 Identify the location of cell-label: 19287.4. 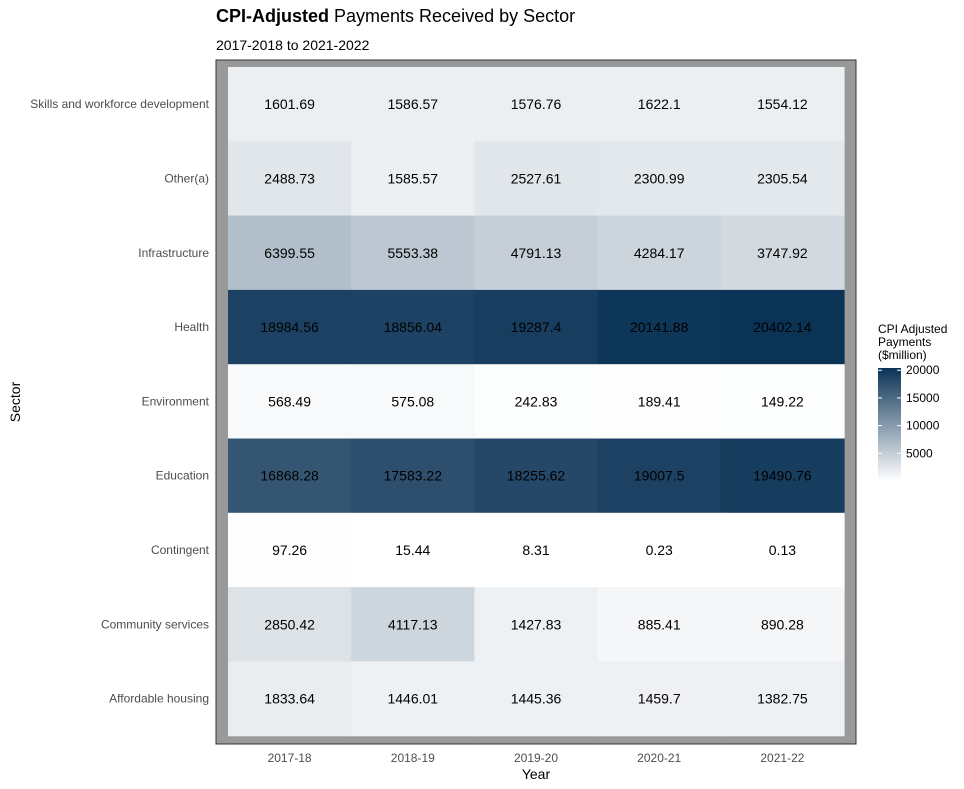
(536, 327).